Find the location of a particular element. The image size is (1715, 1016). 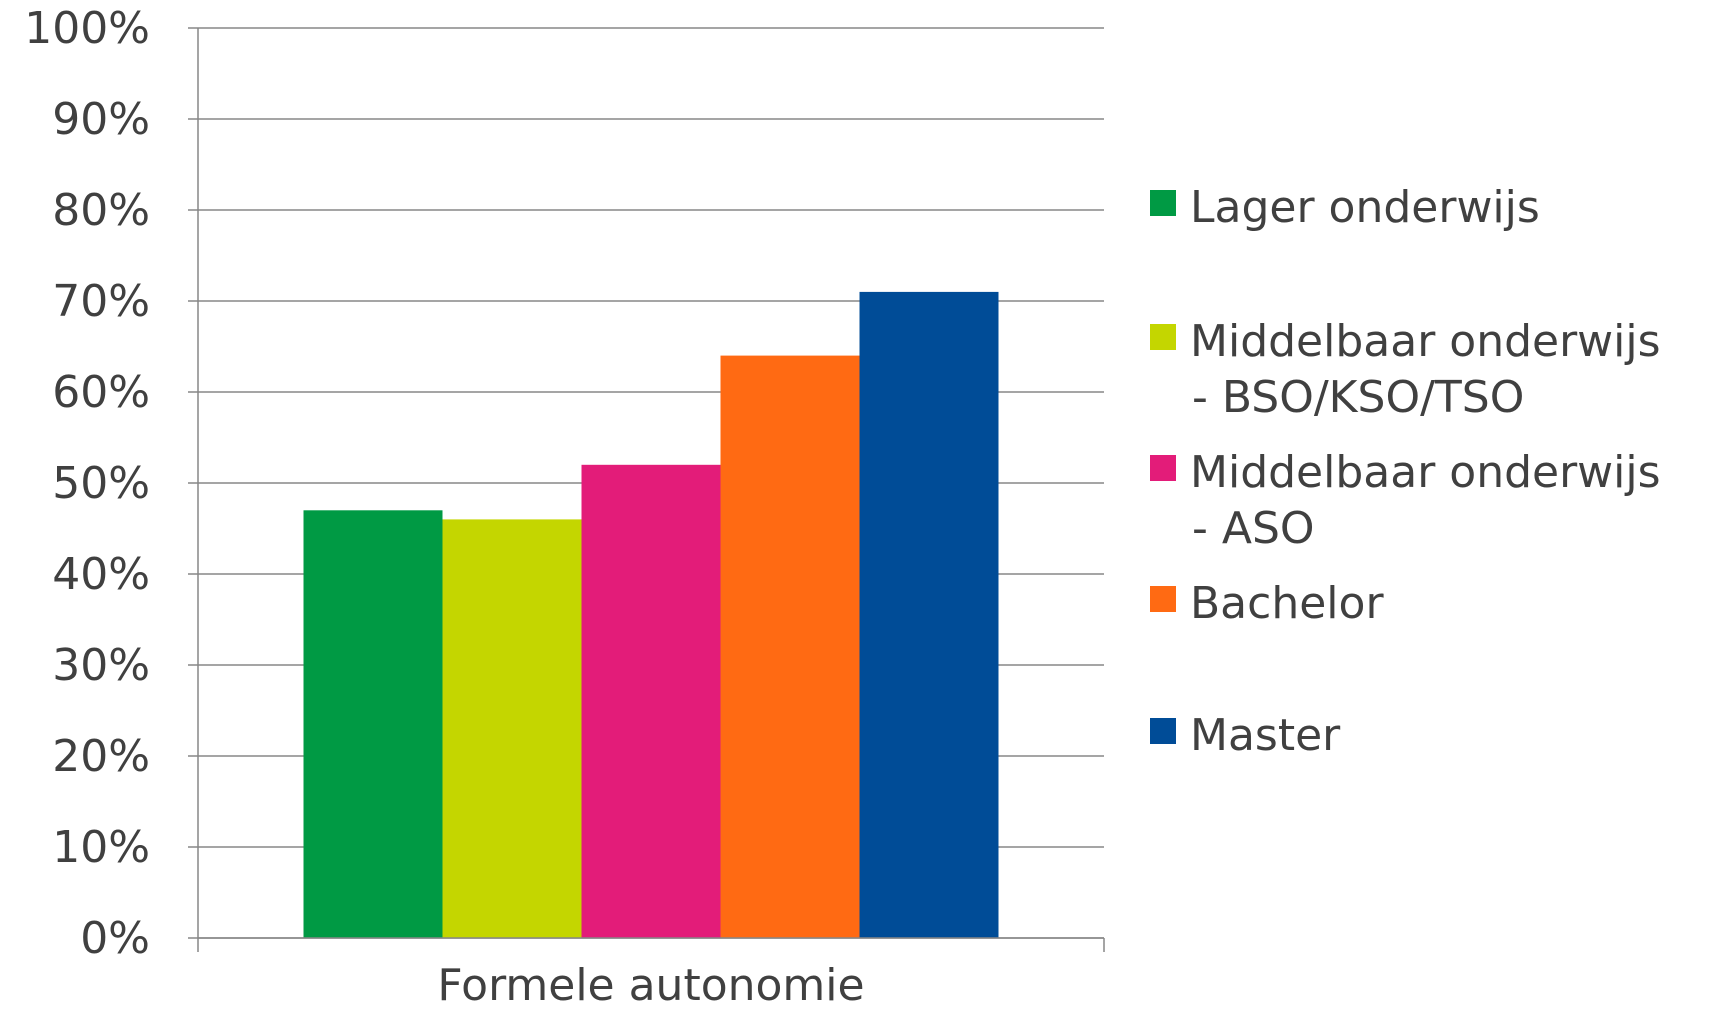

y-tick-label: 40% is located at coordinates (101, 574).